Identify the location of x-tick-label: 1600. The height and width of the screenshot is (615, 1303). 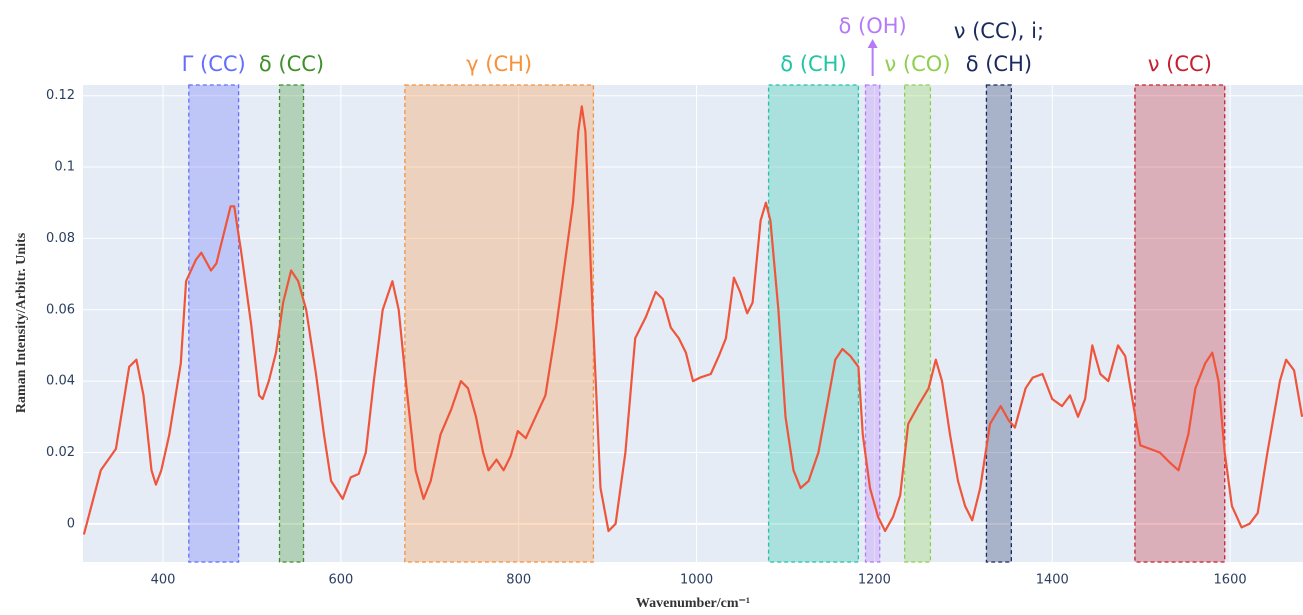
(1230, 580).